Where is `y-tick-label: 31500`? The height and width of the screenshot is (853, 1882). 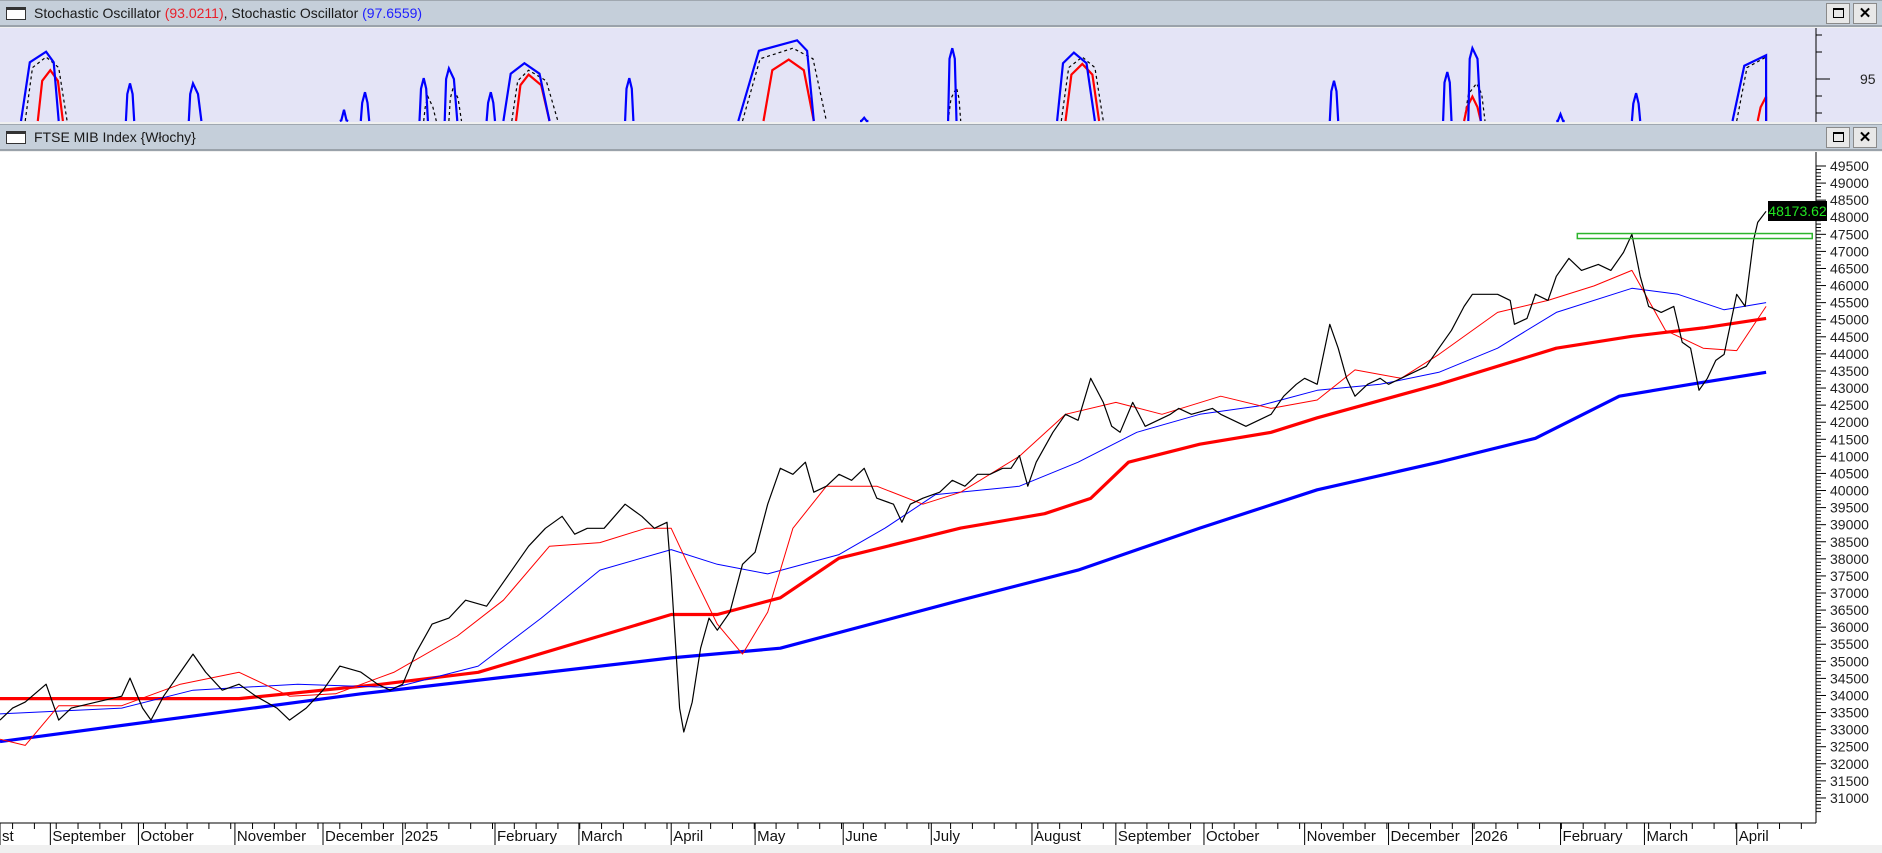 y-tick-label: 31500 is located at coordinates (1849, 781).